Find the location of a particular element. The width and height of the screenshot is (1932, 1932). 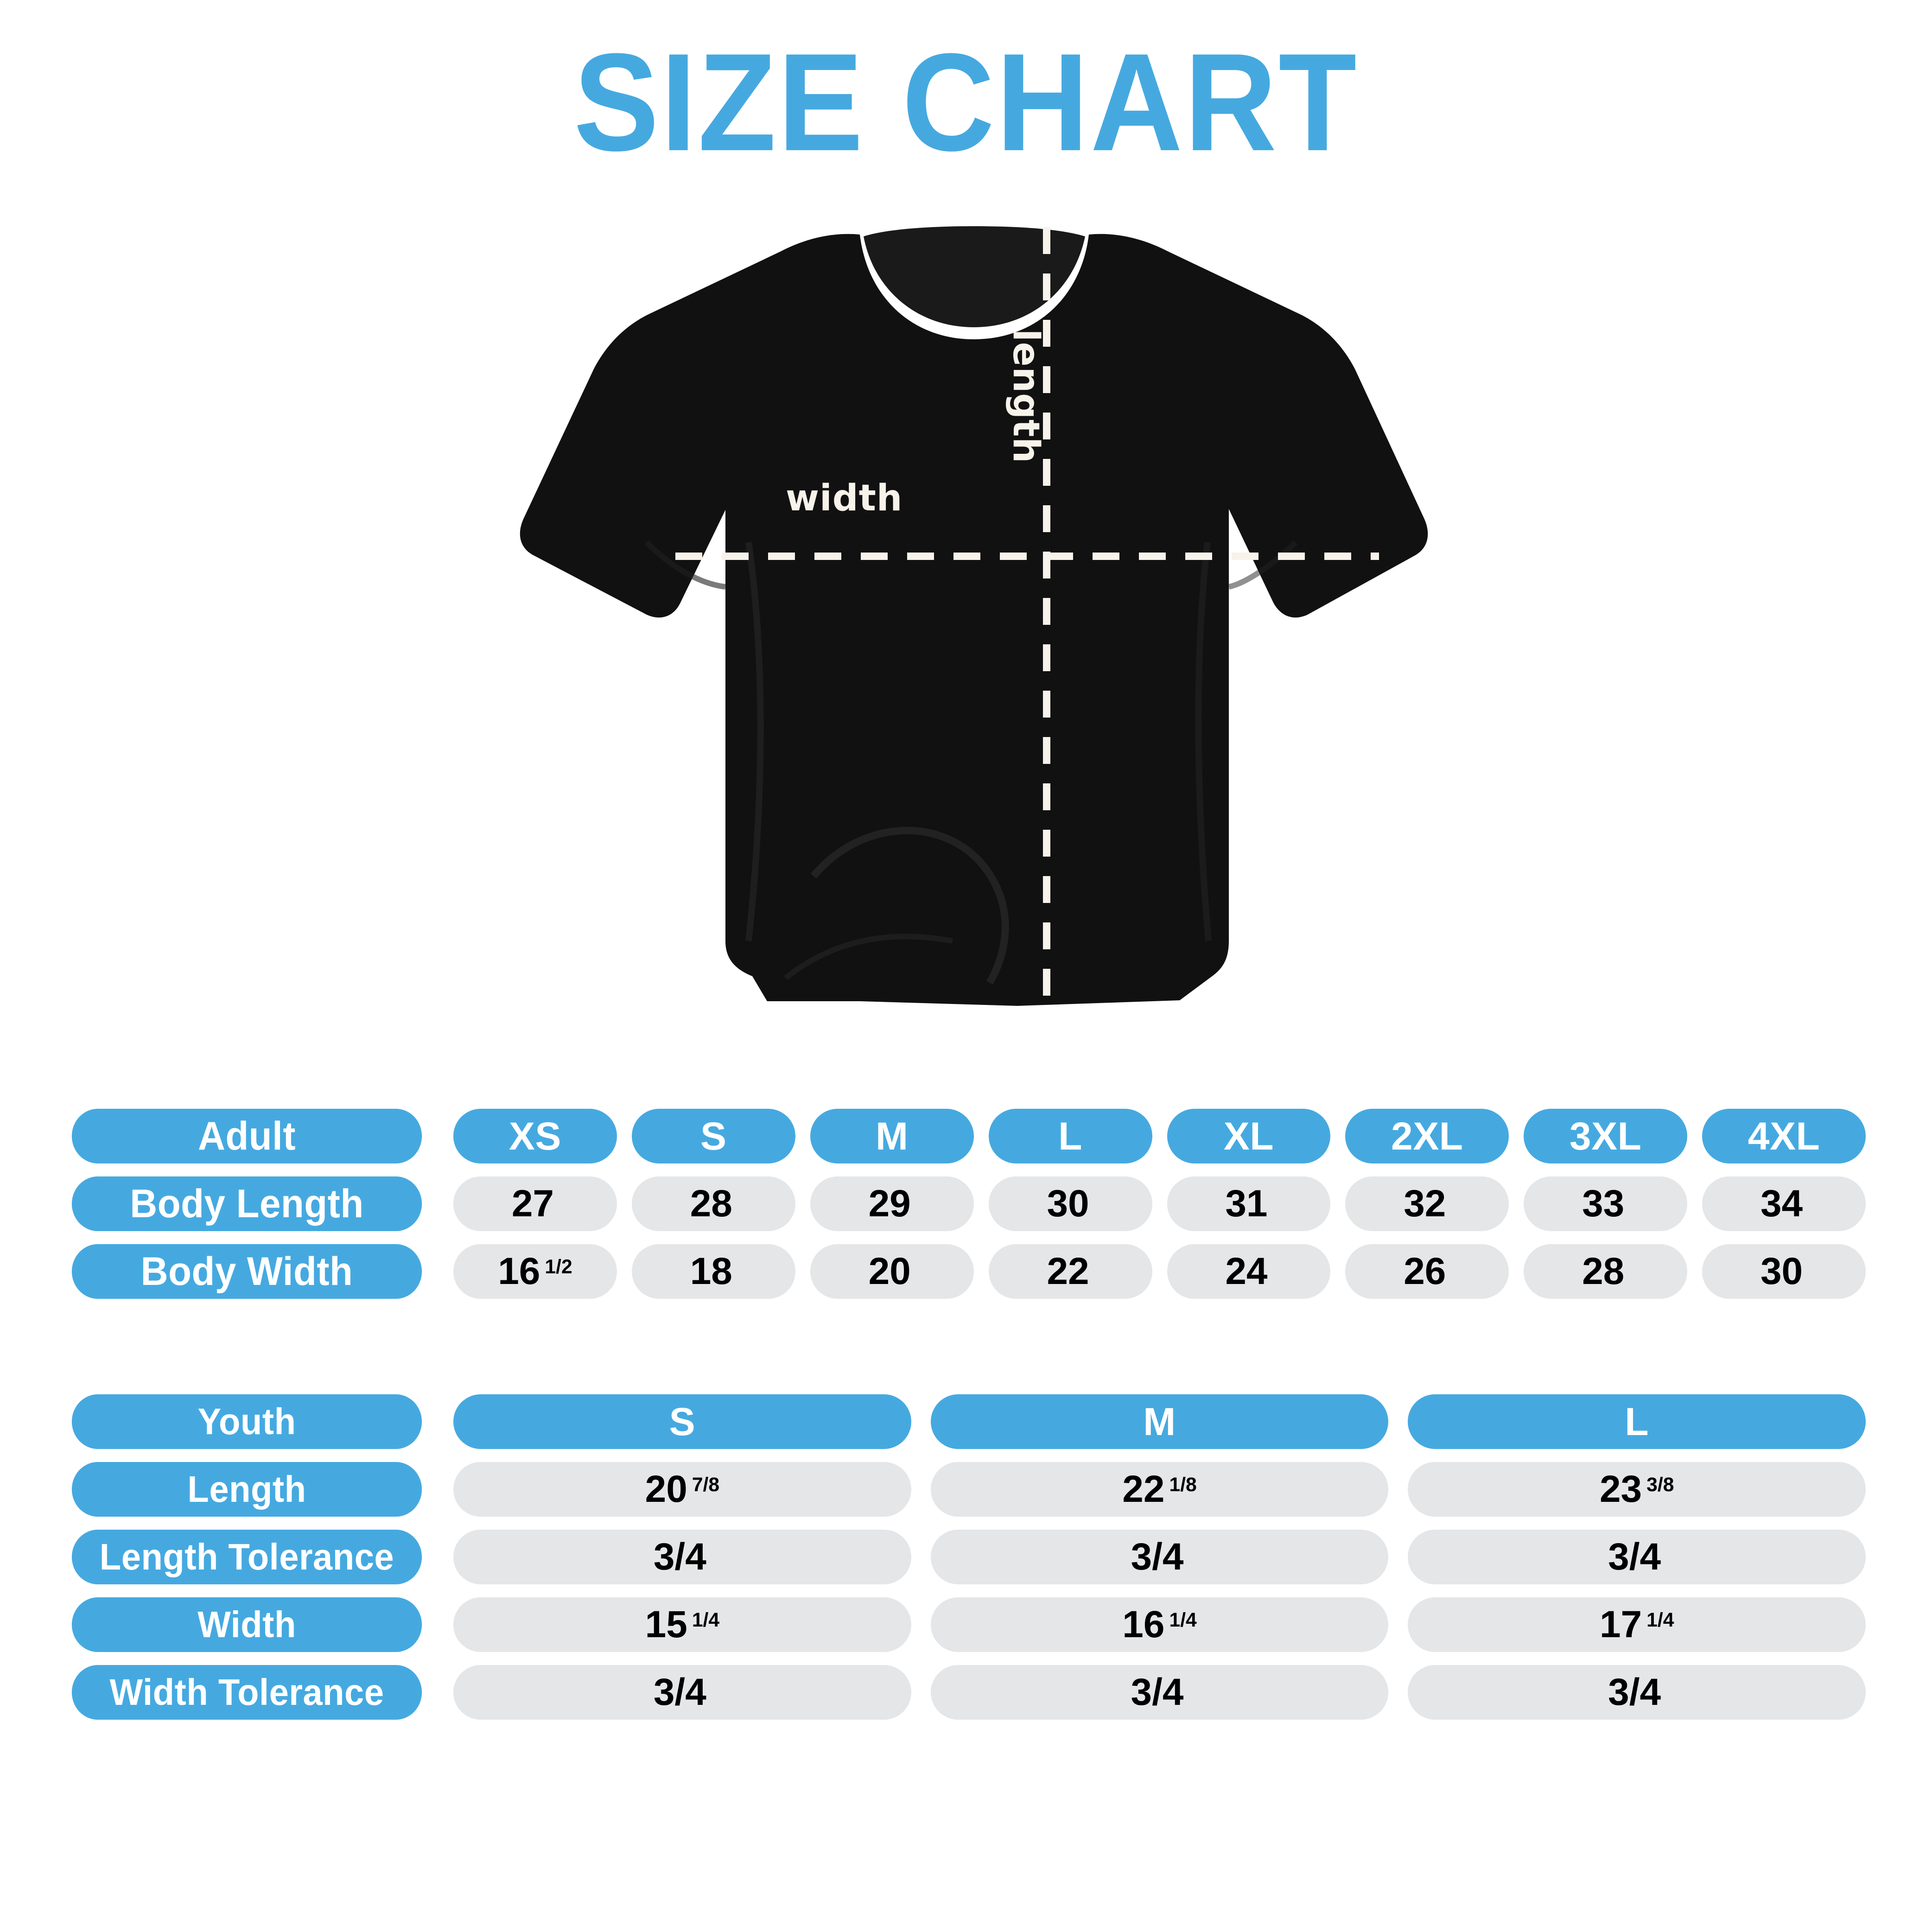

youth-row-label-length: Length is located at coordinates (246, 1489).